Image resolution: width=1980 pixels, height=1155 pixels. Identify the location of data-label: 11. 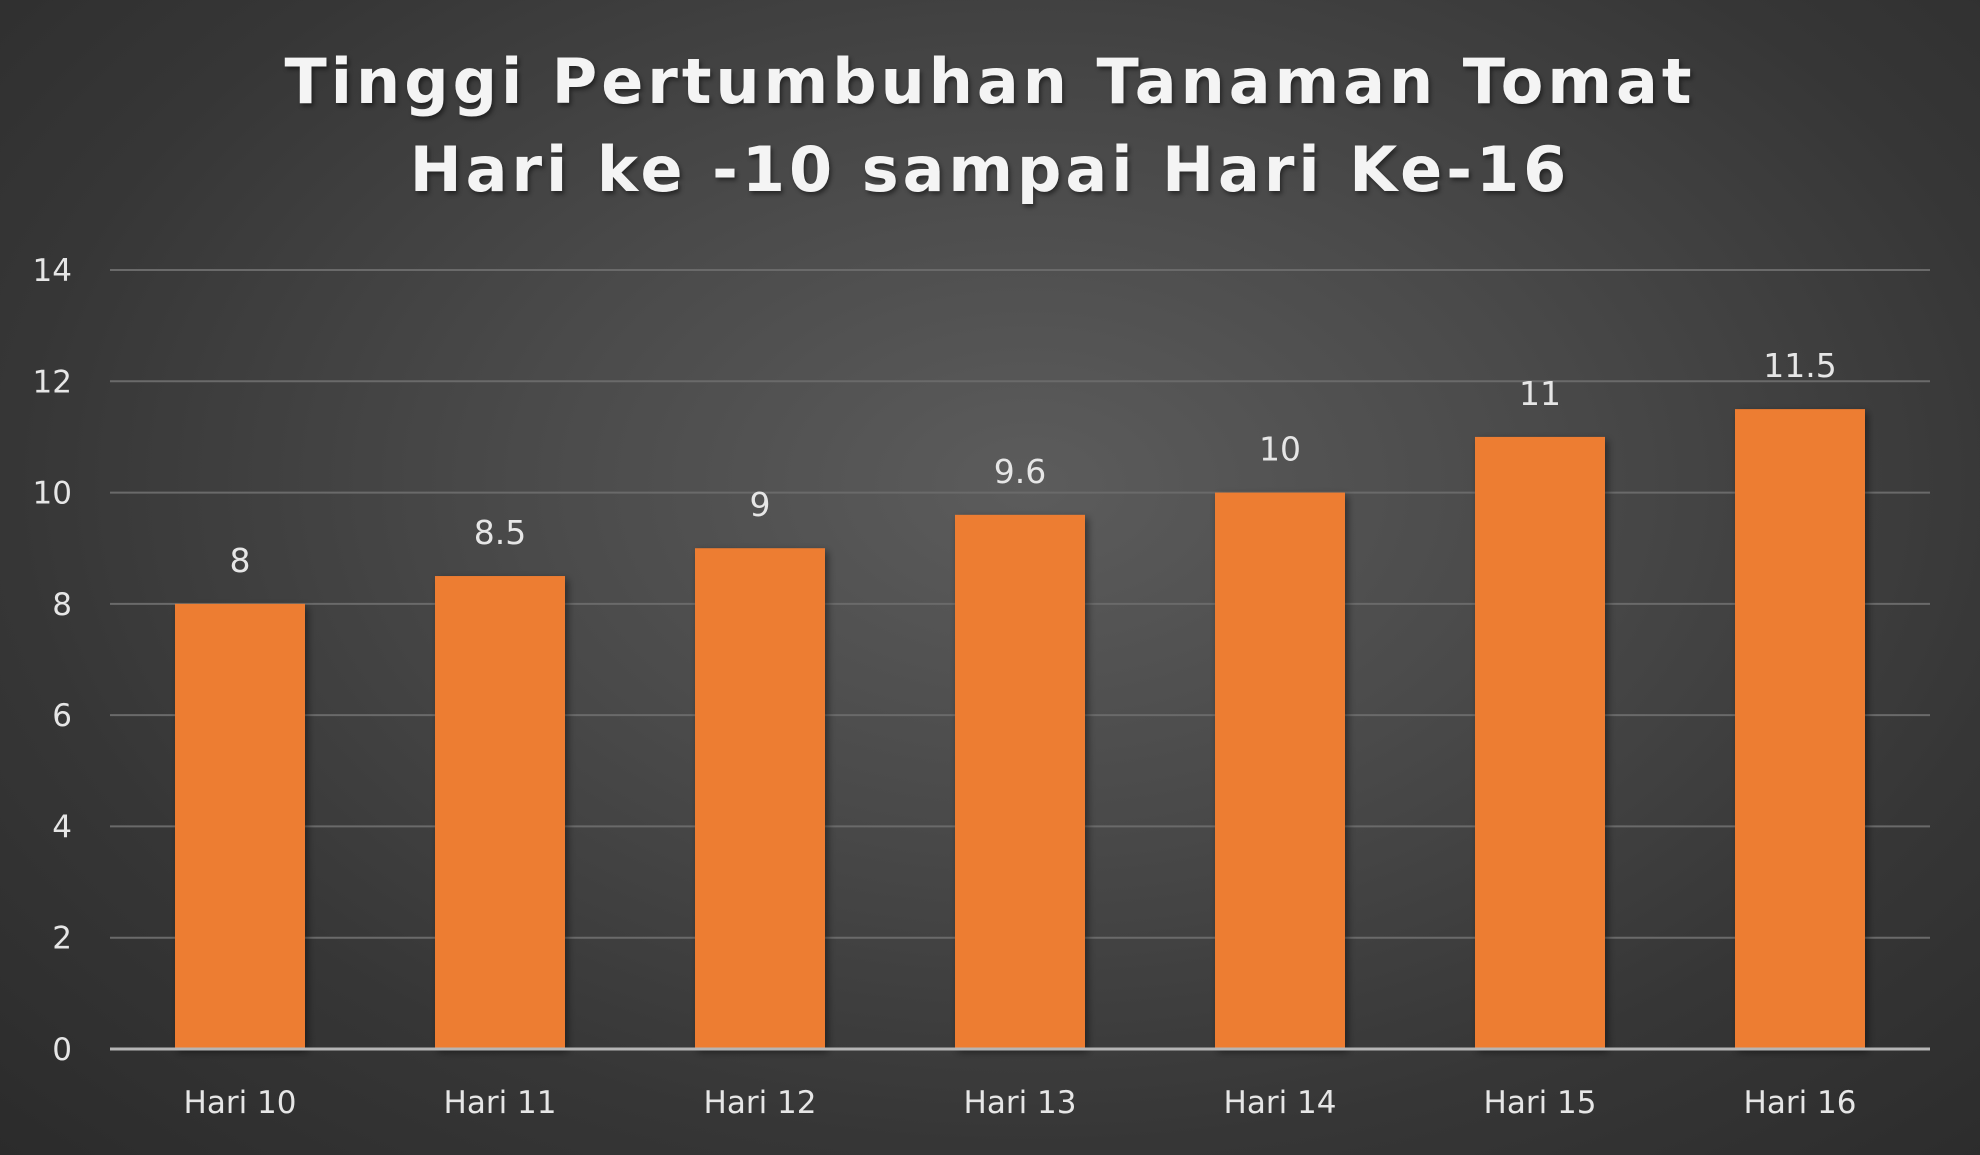
(1540, 393).